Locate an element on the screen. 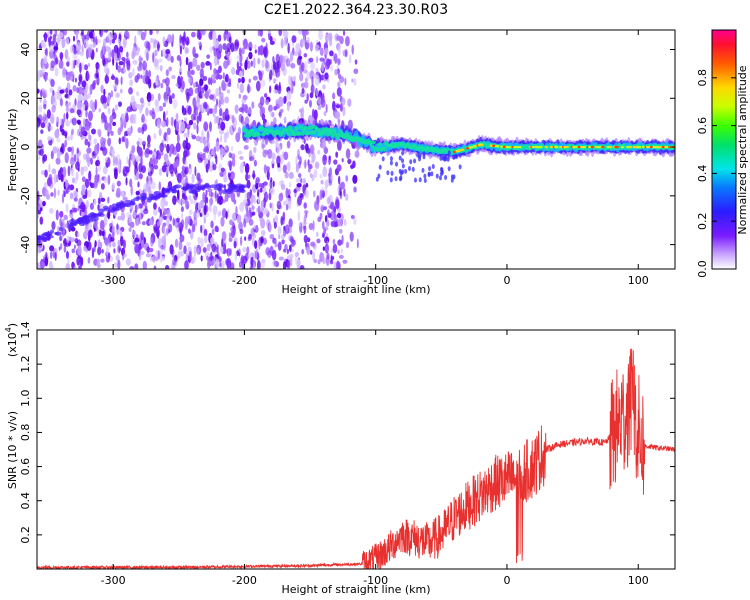  spectrogram-xlabel: Height of straight line (km) is located at coordinates (355, 289).